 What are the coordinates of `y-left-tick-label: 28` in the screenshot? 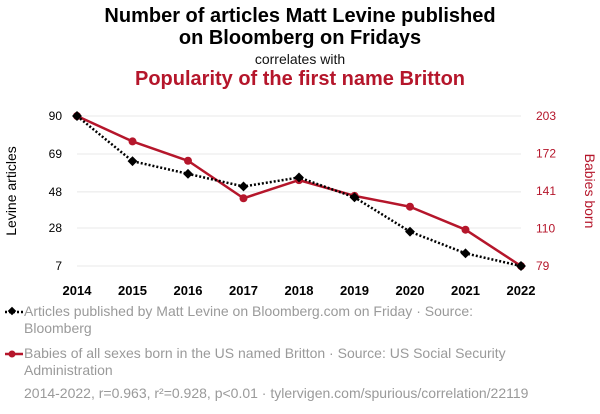 It's located at (56, 228).